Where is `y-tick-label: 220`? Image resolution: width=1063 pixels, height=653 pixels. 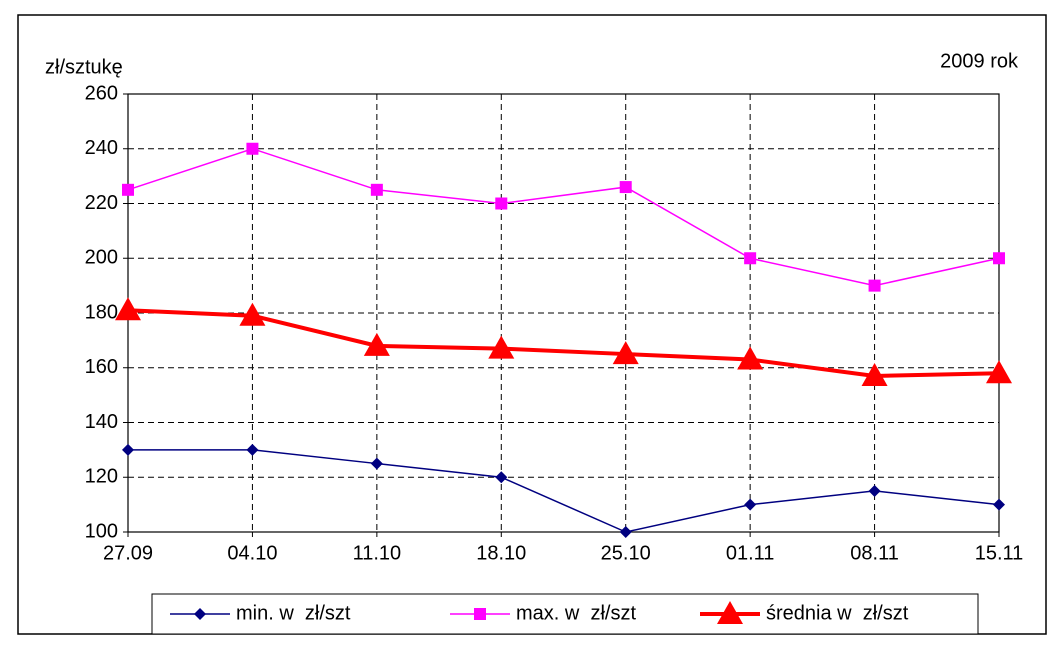
y-tick-label: 220 is located at coordinates (101, 203).